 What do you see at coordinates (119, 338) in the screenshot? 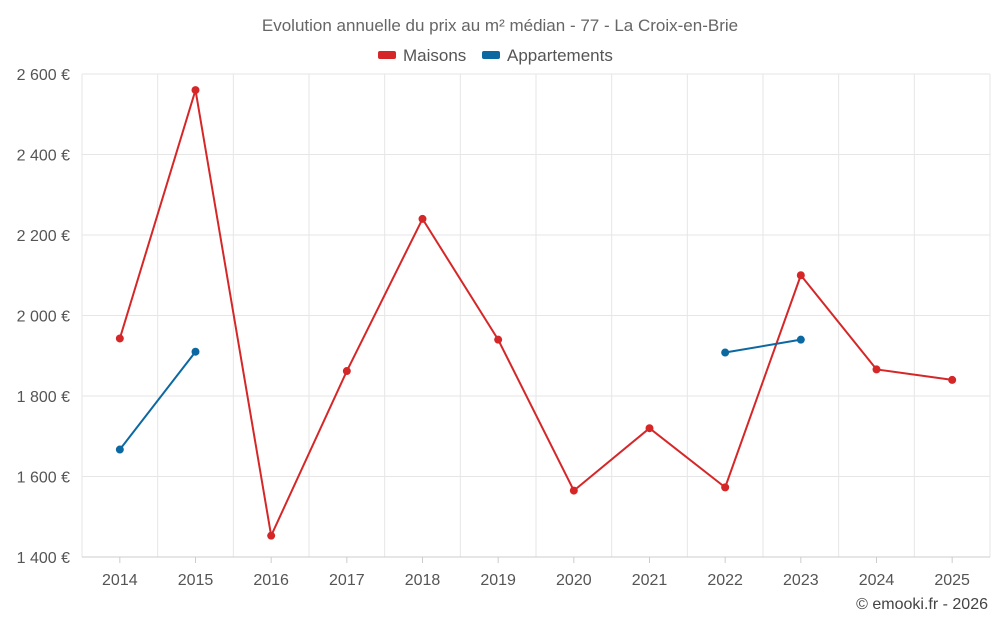
I see `data-point-maisons-2014` at bounding box center [119, 338].